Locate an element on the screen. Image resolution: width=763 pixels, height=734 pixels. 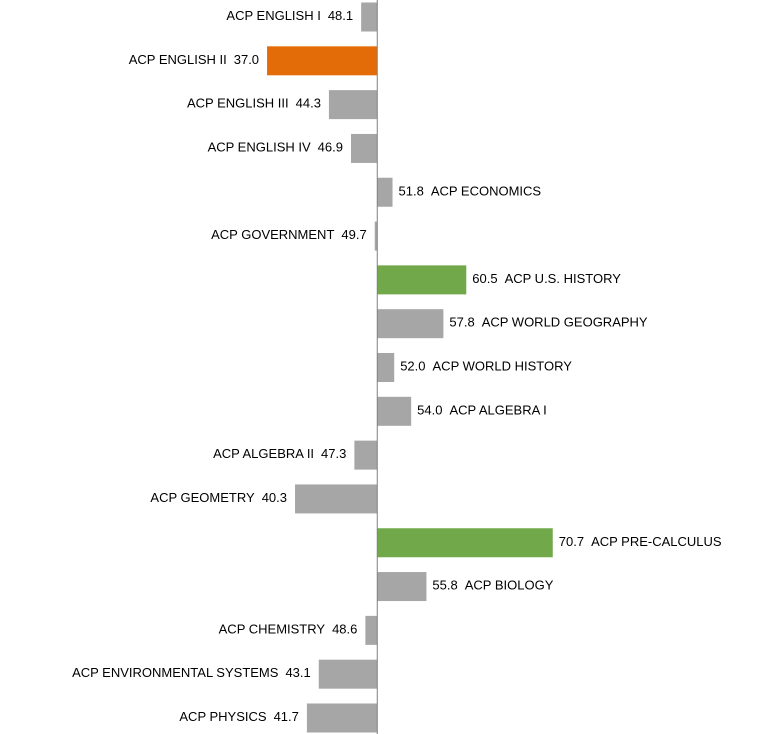
category-label: ACP ENGLISH II is located at coordinates (178, 59).